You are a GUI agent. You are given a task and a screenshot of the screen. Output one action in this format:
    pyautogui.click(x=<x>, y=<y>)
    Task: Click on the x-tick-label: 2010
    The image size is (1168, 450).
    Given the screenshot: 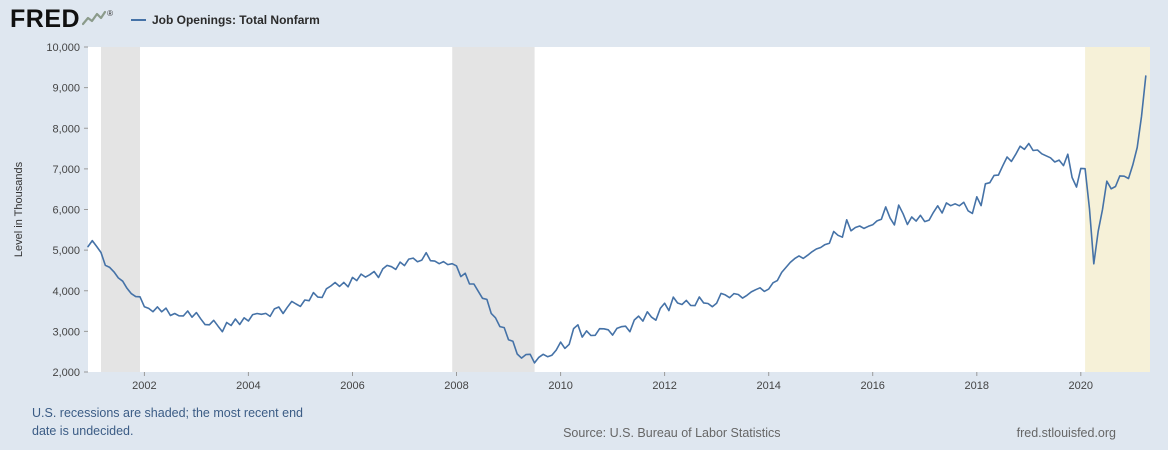 What is the action you would take?
    pyautogui.click(x=560, y=386)
    